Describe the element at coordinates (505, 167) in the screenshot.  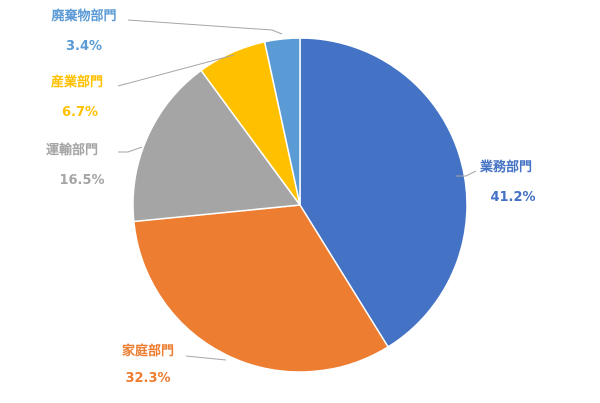
I see `slice-category-label: 業務部門` at that location.